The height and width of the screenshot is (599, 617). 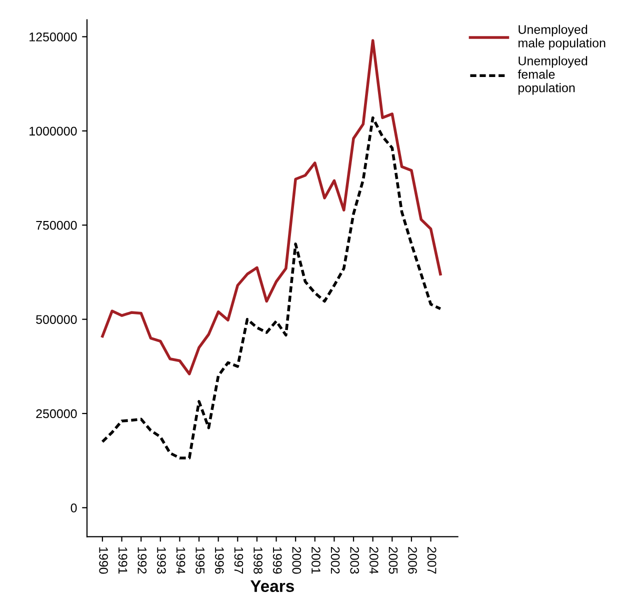 What do you see at coordinates (258, 560) in the screenshot?
I see `x-tick-label: 1998` at bounding box center [258, 560].